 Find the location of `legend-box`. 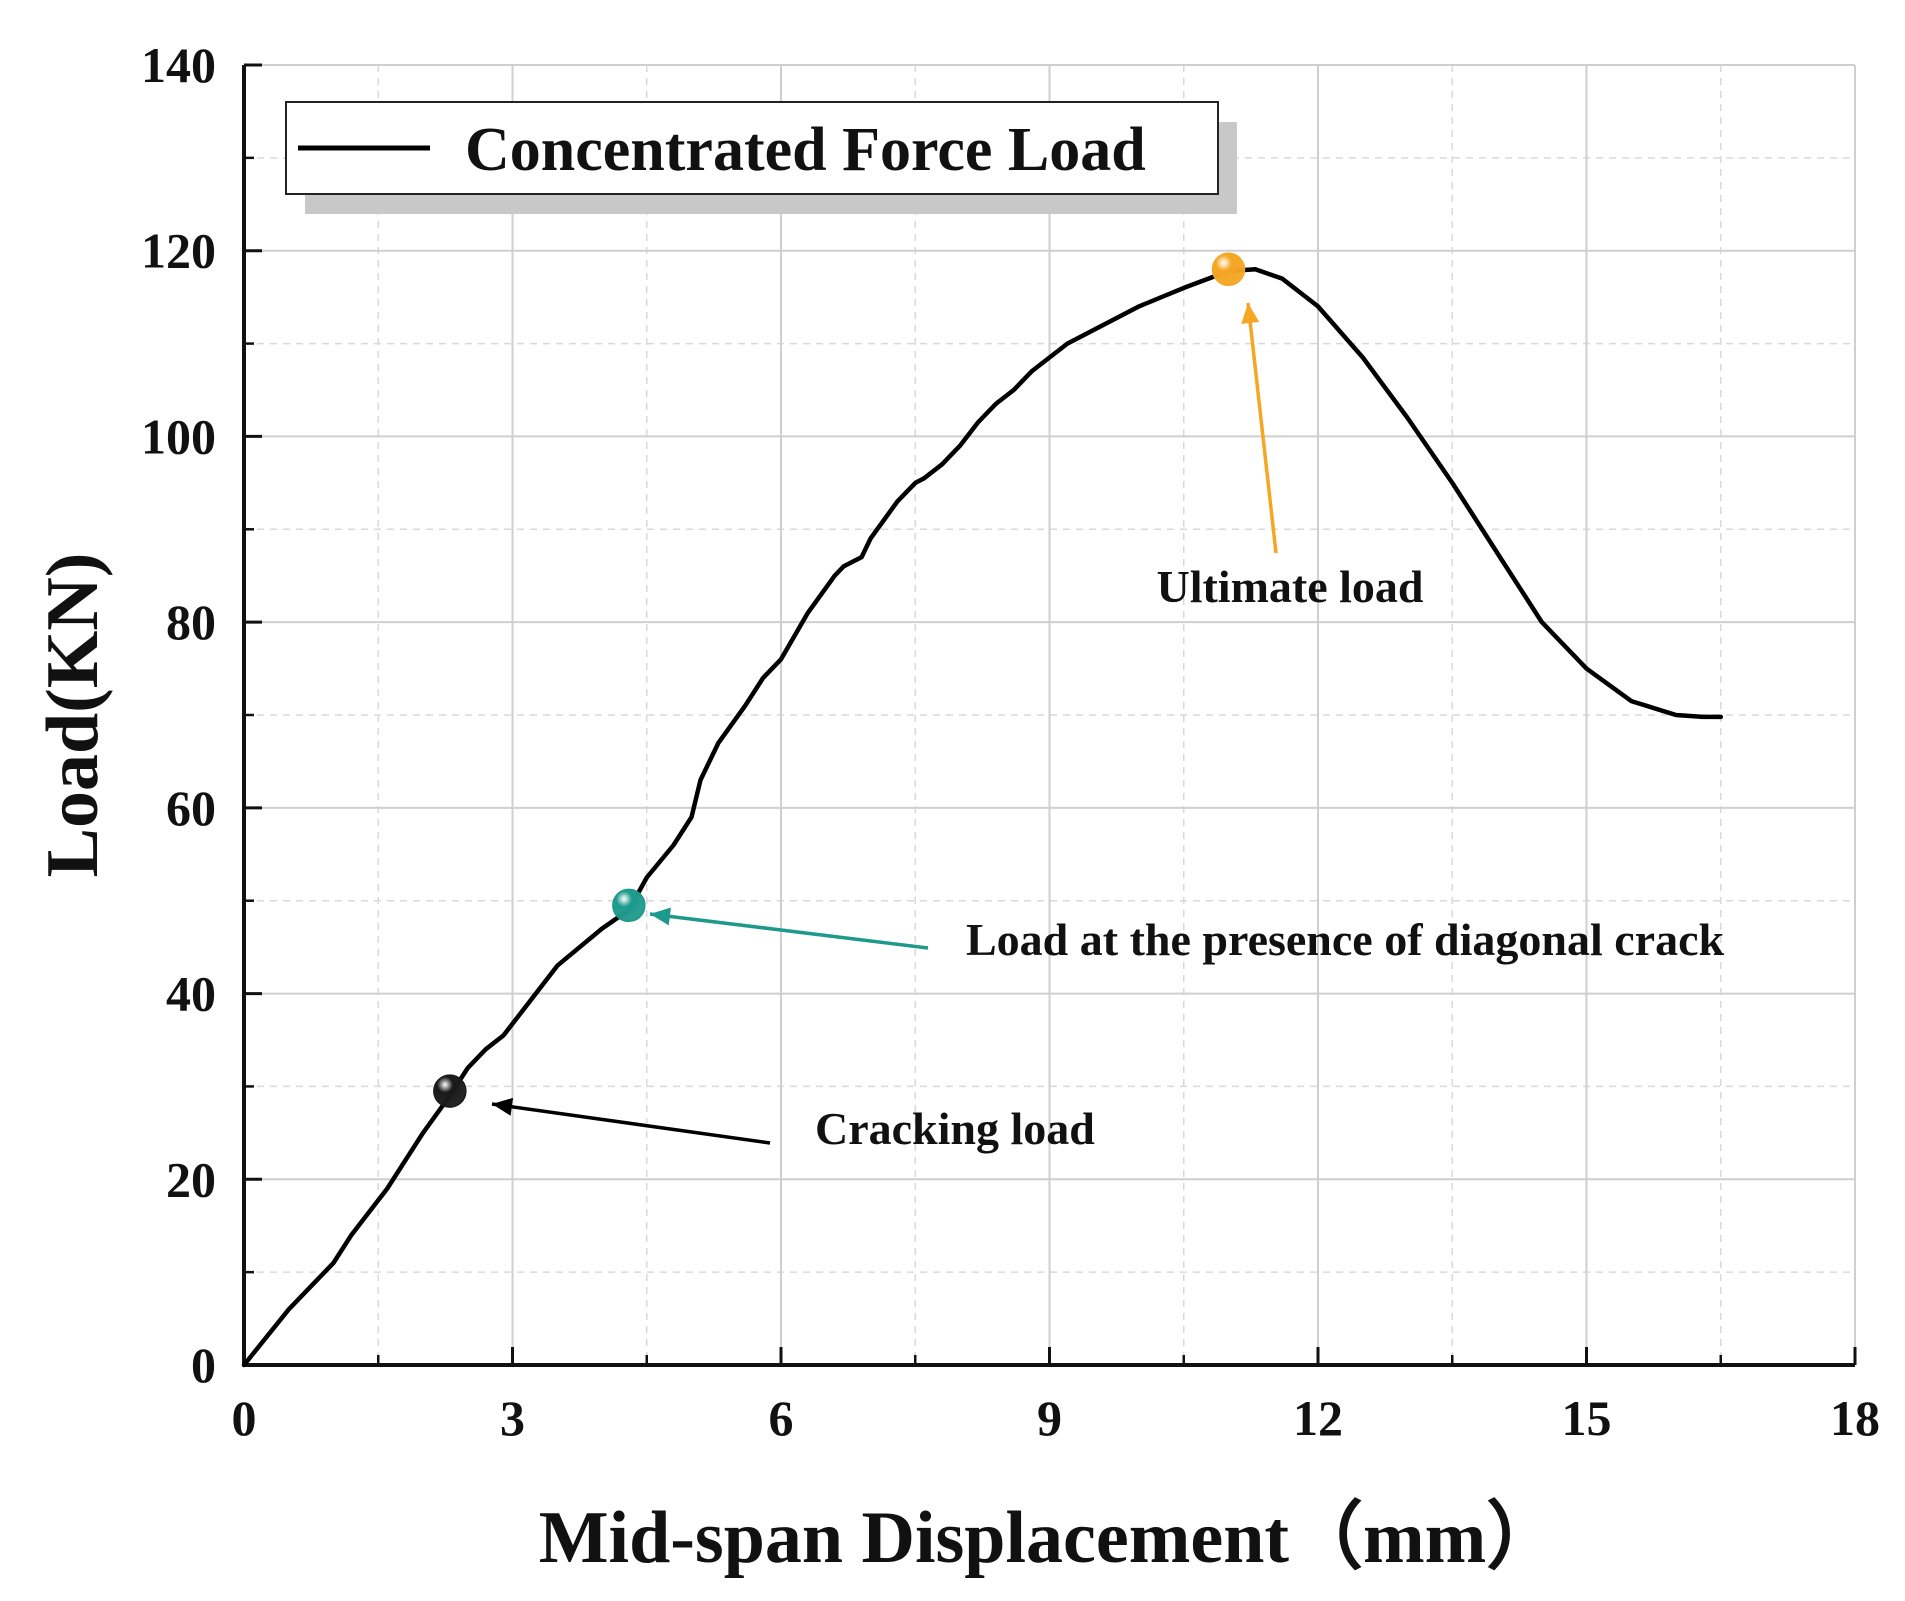

legend-box is located at coordinates (752, 148).